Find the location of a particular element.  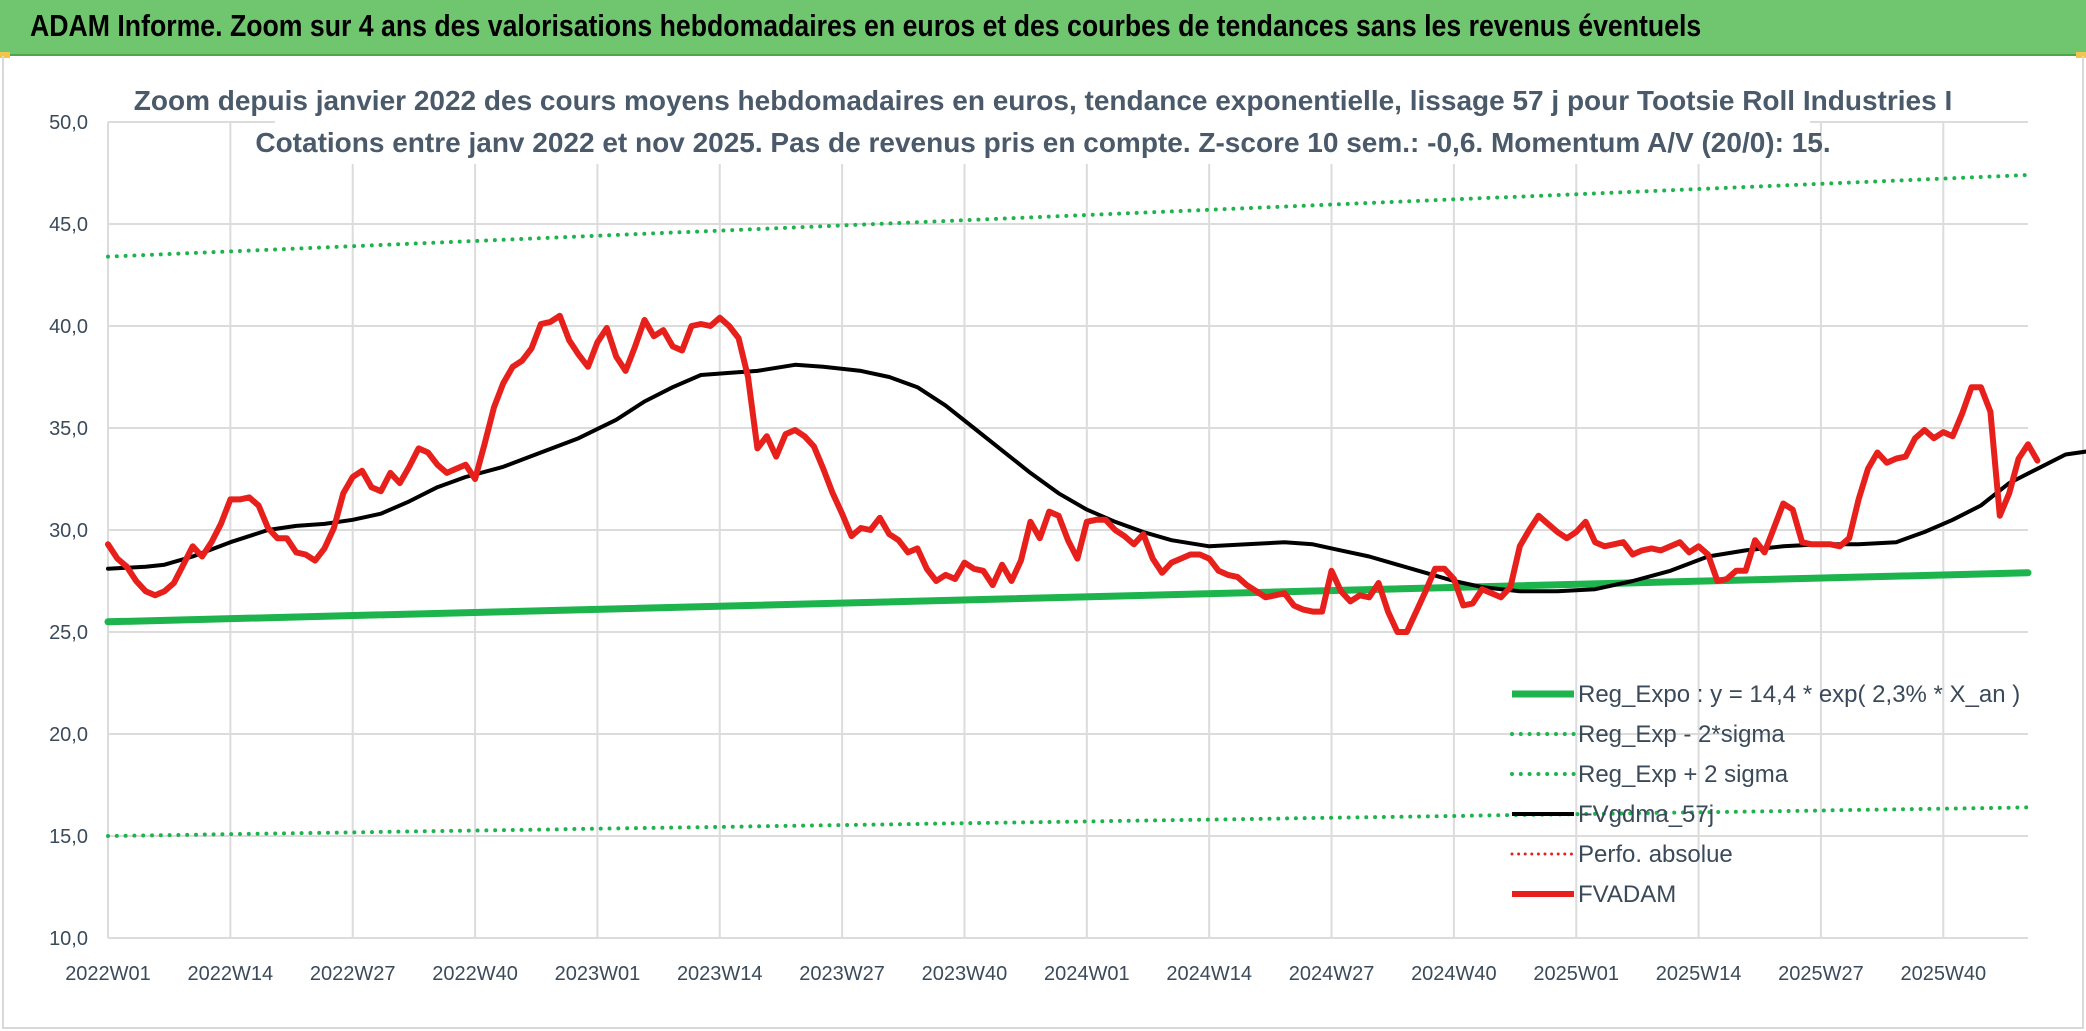

x-tick-label: 2023W27 is located at coordinates (842, 974).